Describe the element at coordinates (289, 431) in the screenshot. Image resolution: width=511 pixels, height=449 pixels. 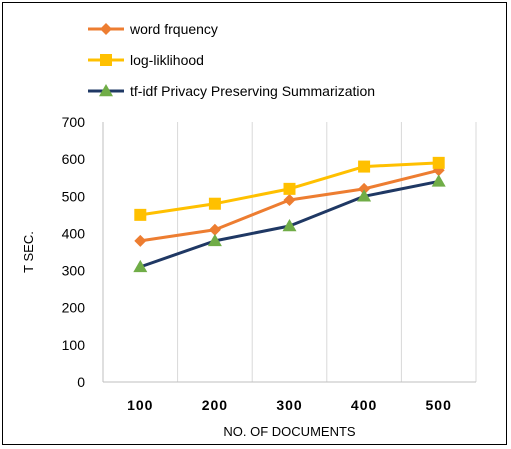
I see `x-axis-title: NO. OF DOCUMENTS` at that location.